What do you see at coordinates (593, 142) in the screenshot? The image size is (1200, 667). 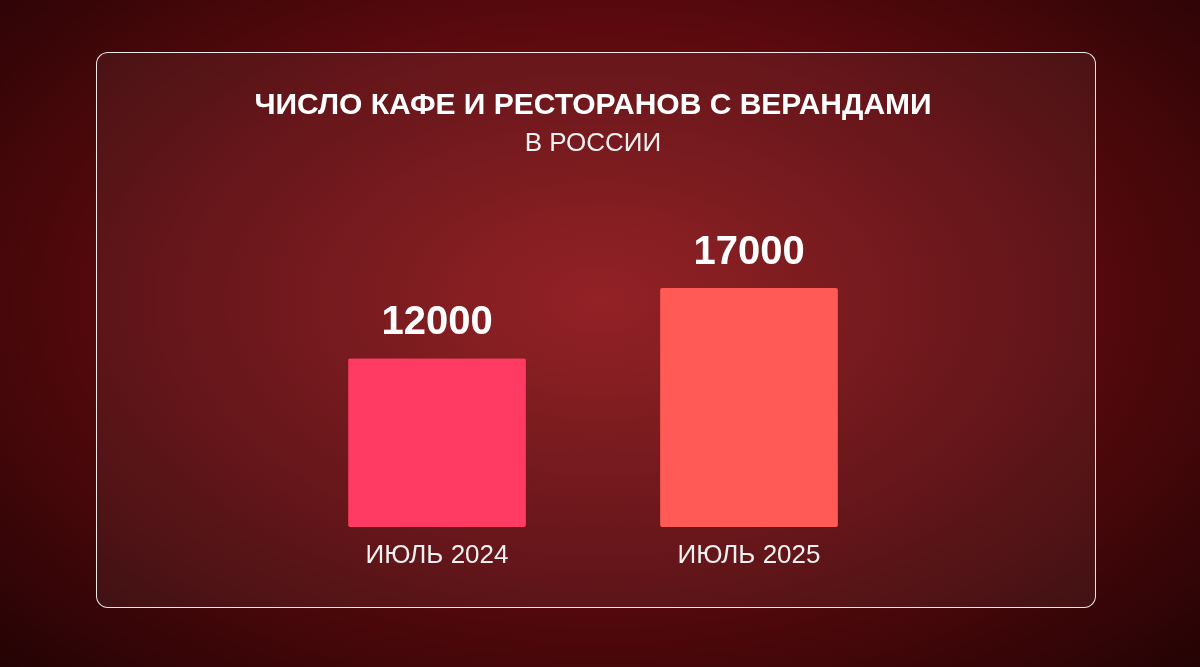 I see `chart-subtitle: В РОССИИ` at bounding box center [593, 142].